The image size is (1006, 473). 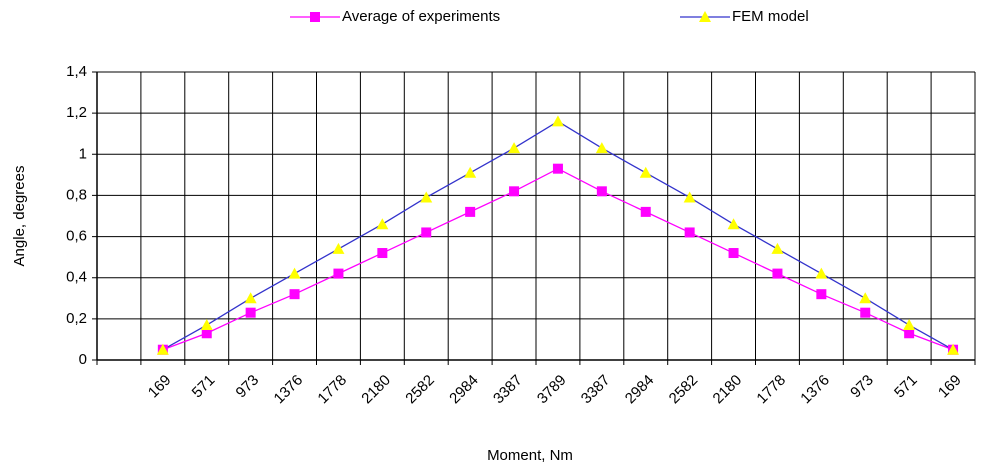 What do you see at coordinates (76, 112) in the screenshot?
I see `y-tick-label: 1,2` at bounding box center [76, 112].